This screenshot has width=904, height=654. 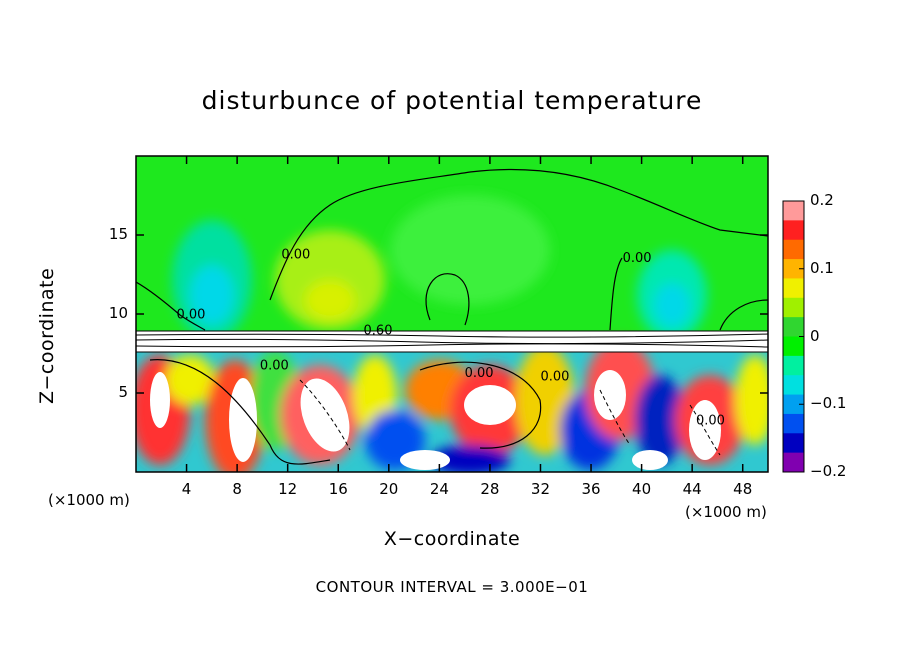 What do you see at coordinates (378, 331) in the screenshot?
I see `contour-label: 0.60` at bounding box center [378, 331].